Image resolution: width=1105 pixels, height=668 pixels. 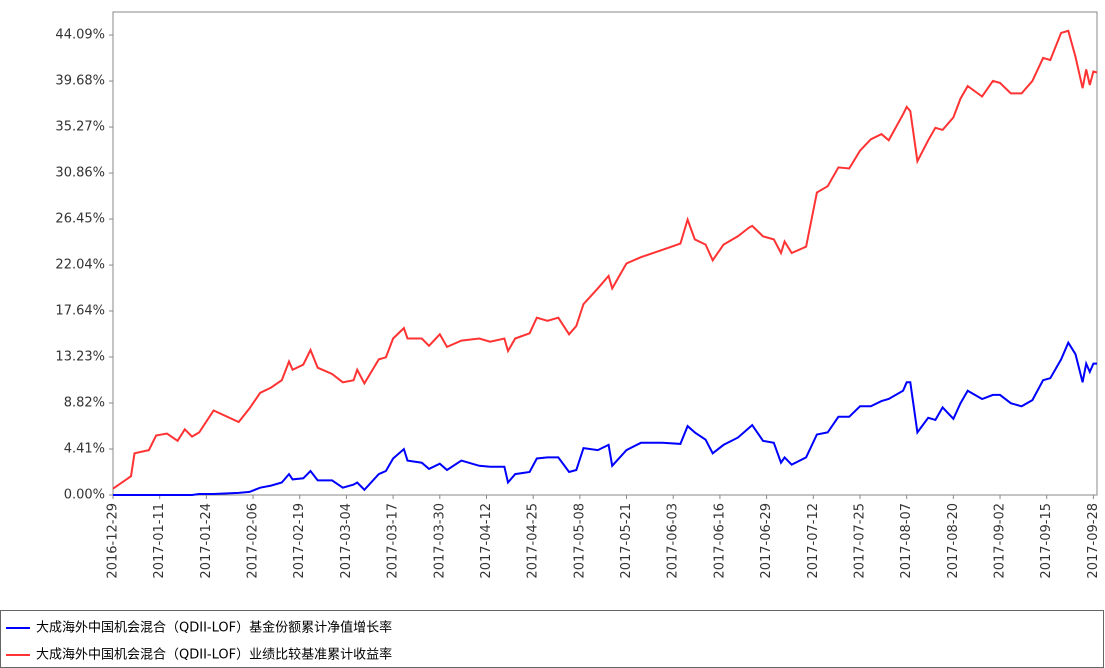 What do you see at coordinates (80, 127) in the screenshot?
I see `y-tick-label: 35.27%` at bounding box center [80, 127].